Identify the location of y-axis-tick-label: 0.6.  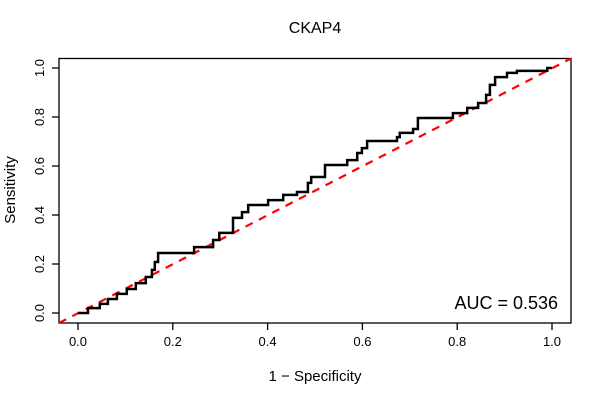
(39, 166).